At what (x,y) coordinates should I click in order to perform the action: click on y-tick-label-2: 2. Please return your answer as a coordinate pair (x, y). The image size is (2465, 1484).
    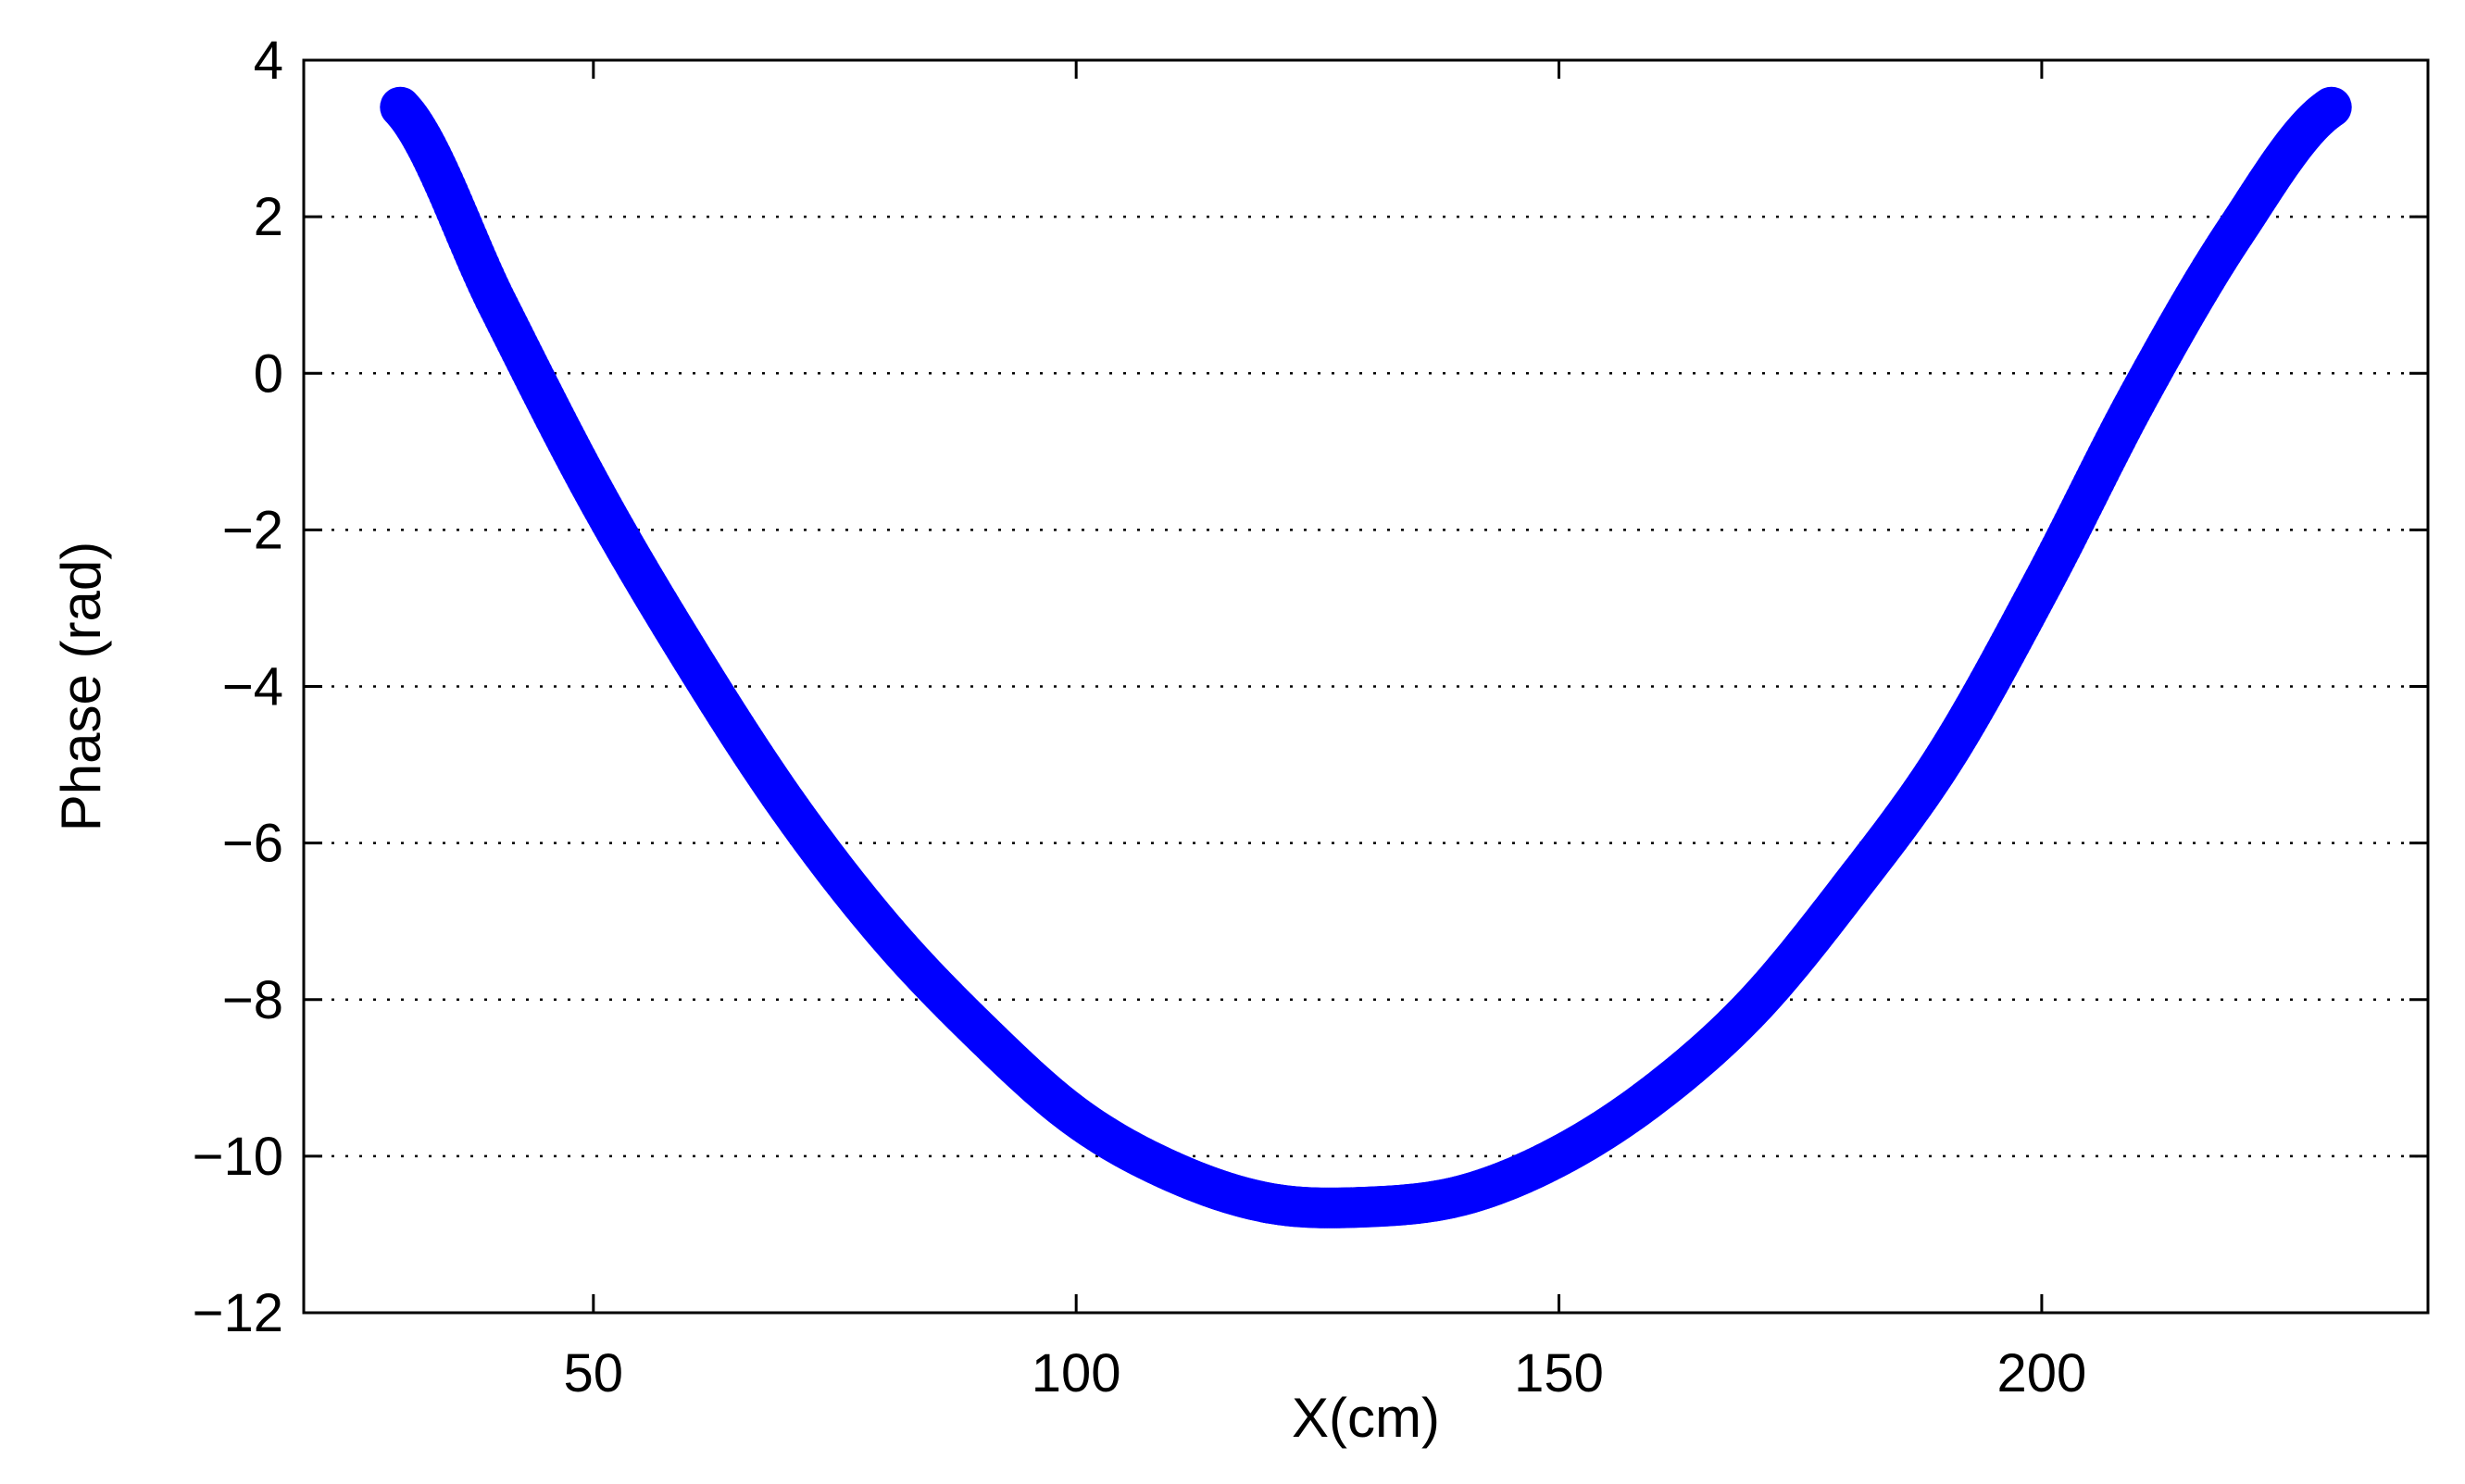
    Looking at the image, I should click on (268, 217).